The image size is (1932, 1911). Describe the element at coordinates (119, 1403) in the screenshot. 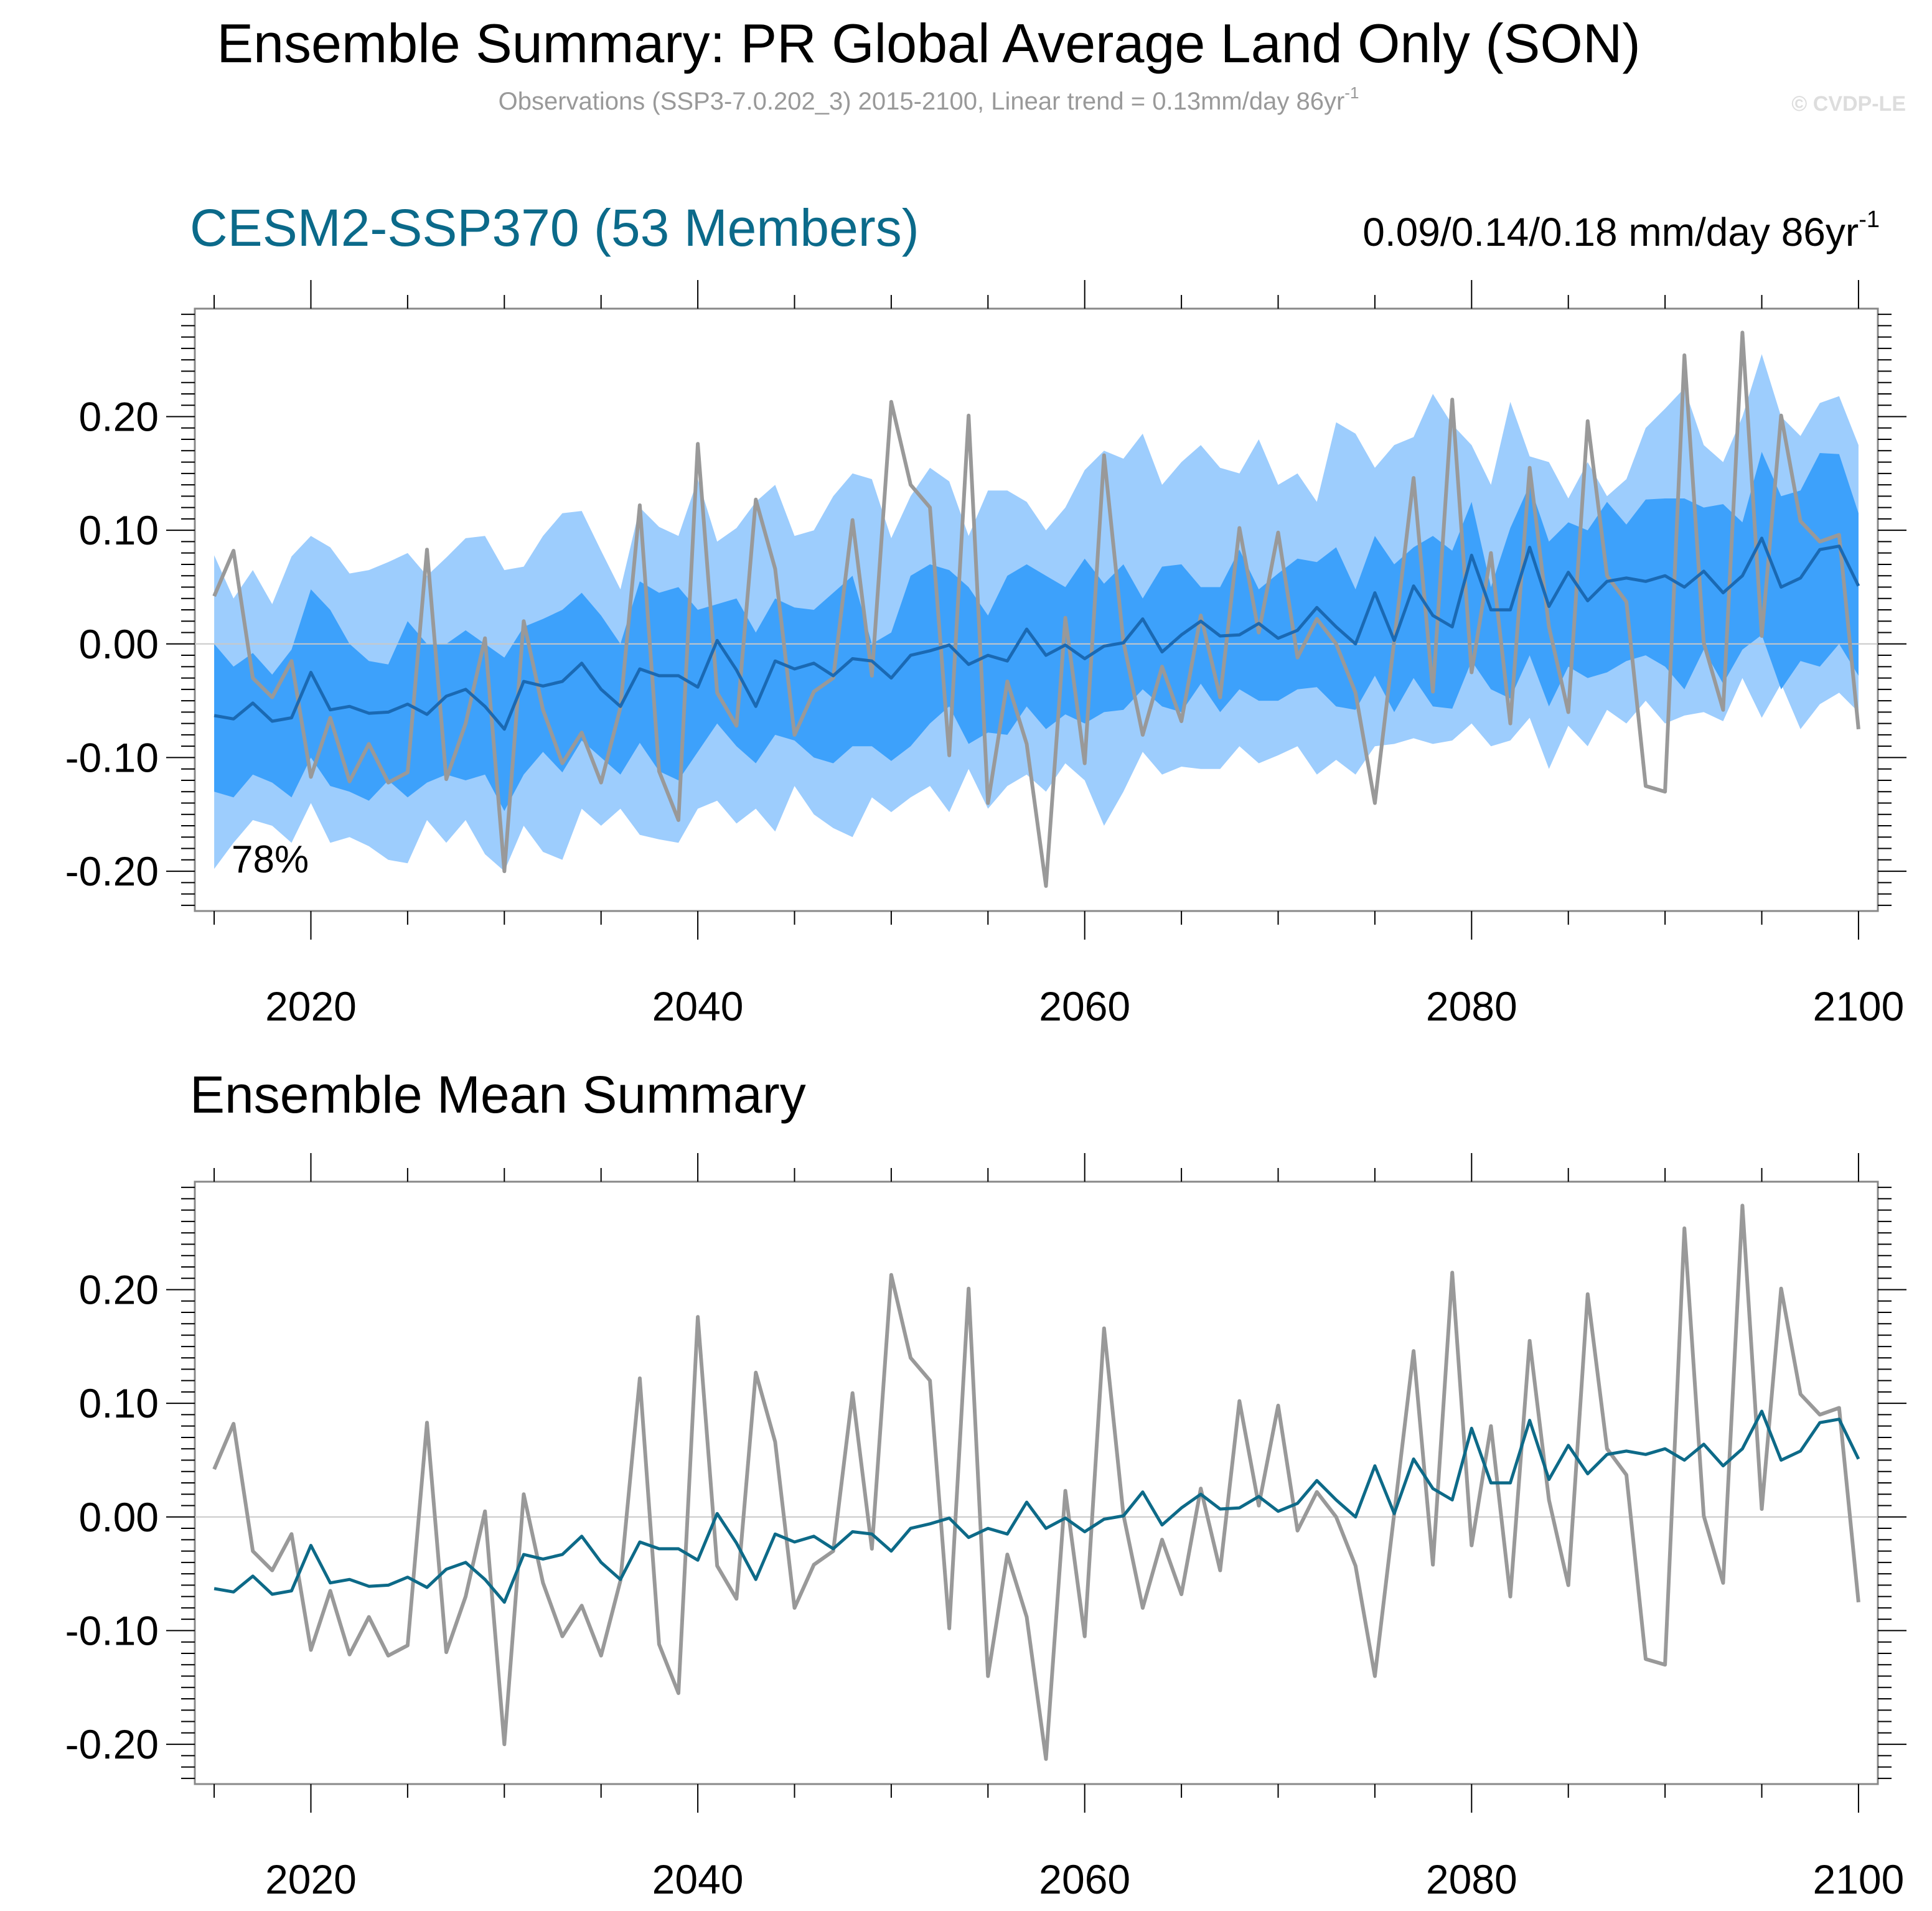

I see `mean-y-tick-label: 0.10` at that location.